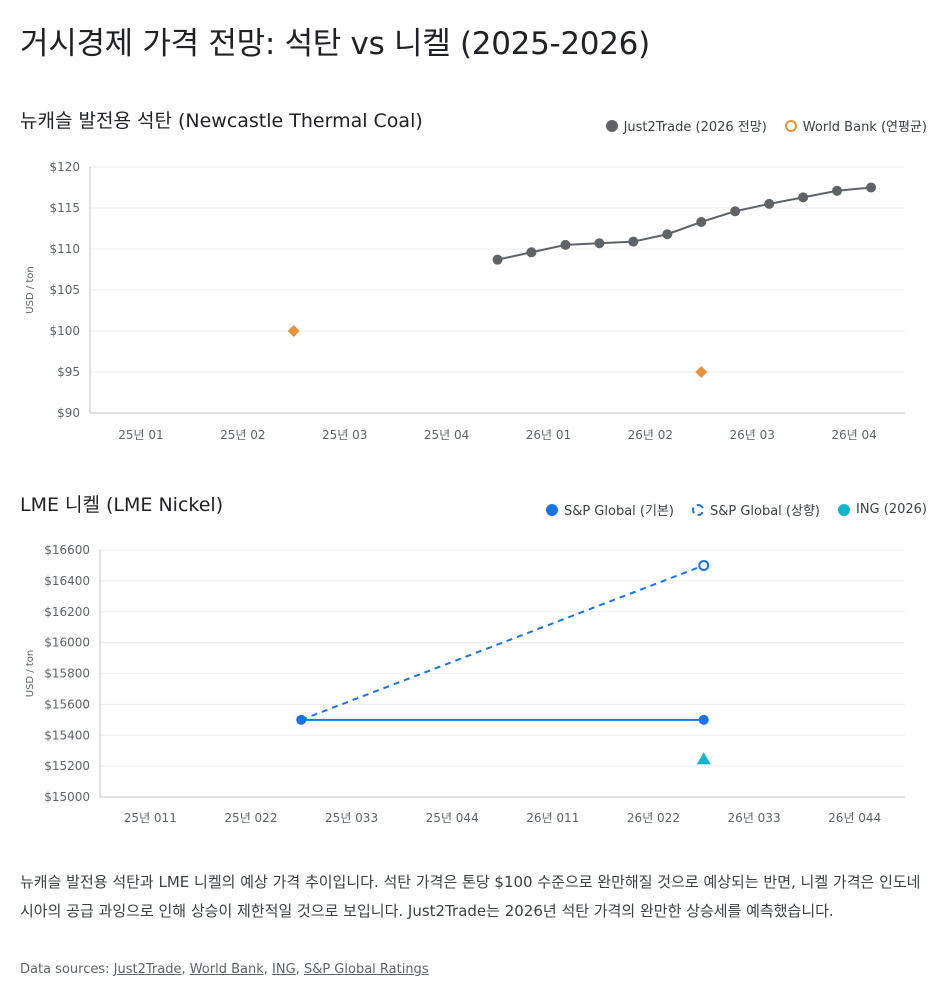 The height and width of the screenshot is (1000, 945). What do you see at coordinates (64, 167) in the screenshot?
I see `y-tick-label: $120` at bounding box center [64, 167].